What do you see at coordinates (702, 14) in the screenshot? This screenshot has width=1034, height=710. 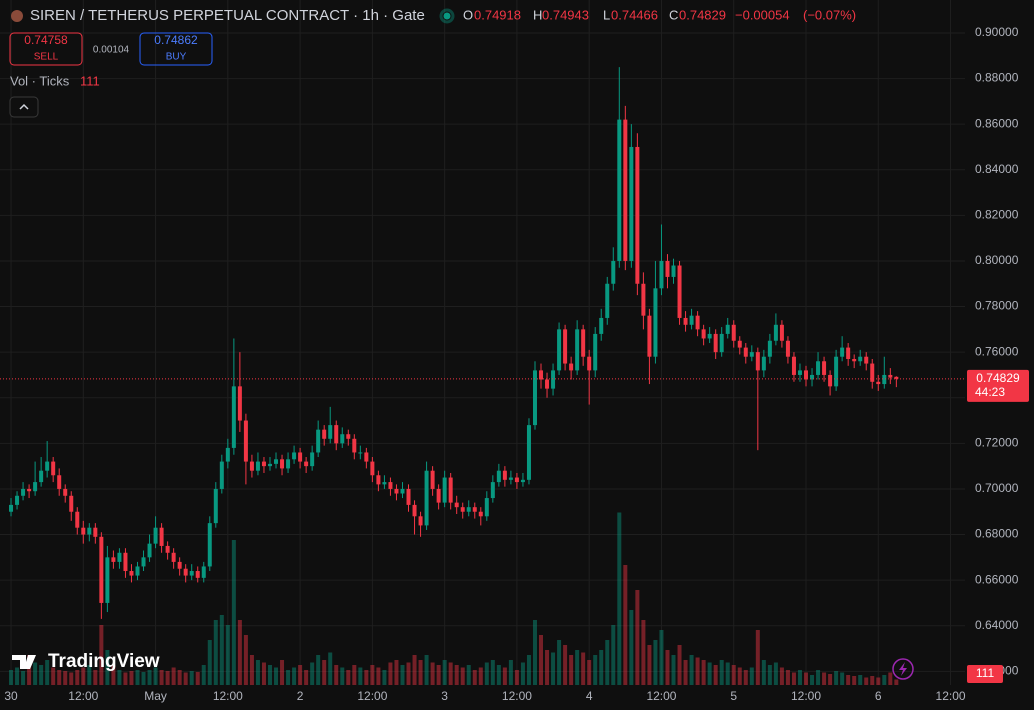 I see `legend-value: 0.74829` at bounding box center [702, 14].